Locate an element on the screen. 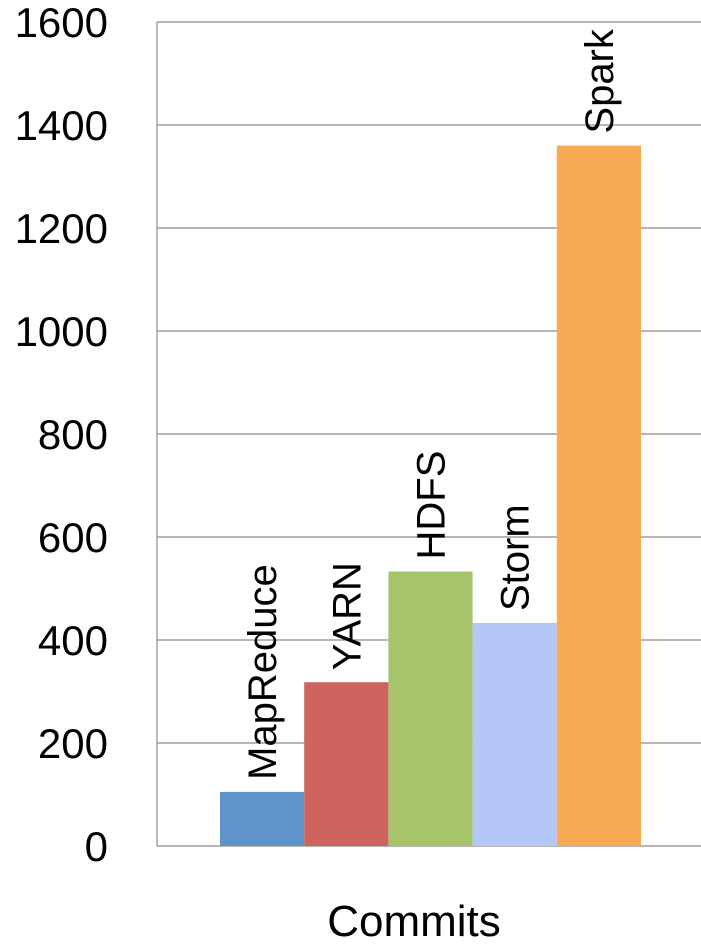 This screenshot has width=701, height=951. bar-label-storm: Storm is located at coordinates (516, 557).